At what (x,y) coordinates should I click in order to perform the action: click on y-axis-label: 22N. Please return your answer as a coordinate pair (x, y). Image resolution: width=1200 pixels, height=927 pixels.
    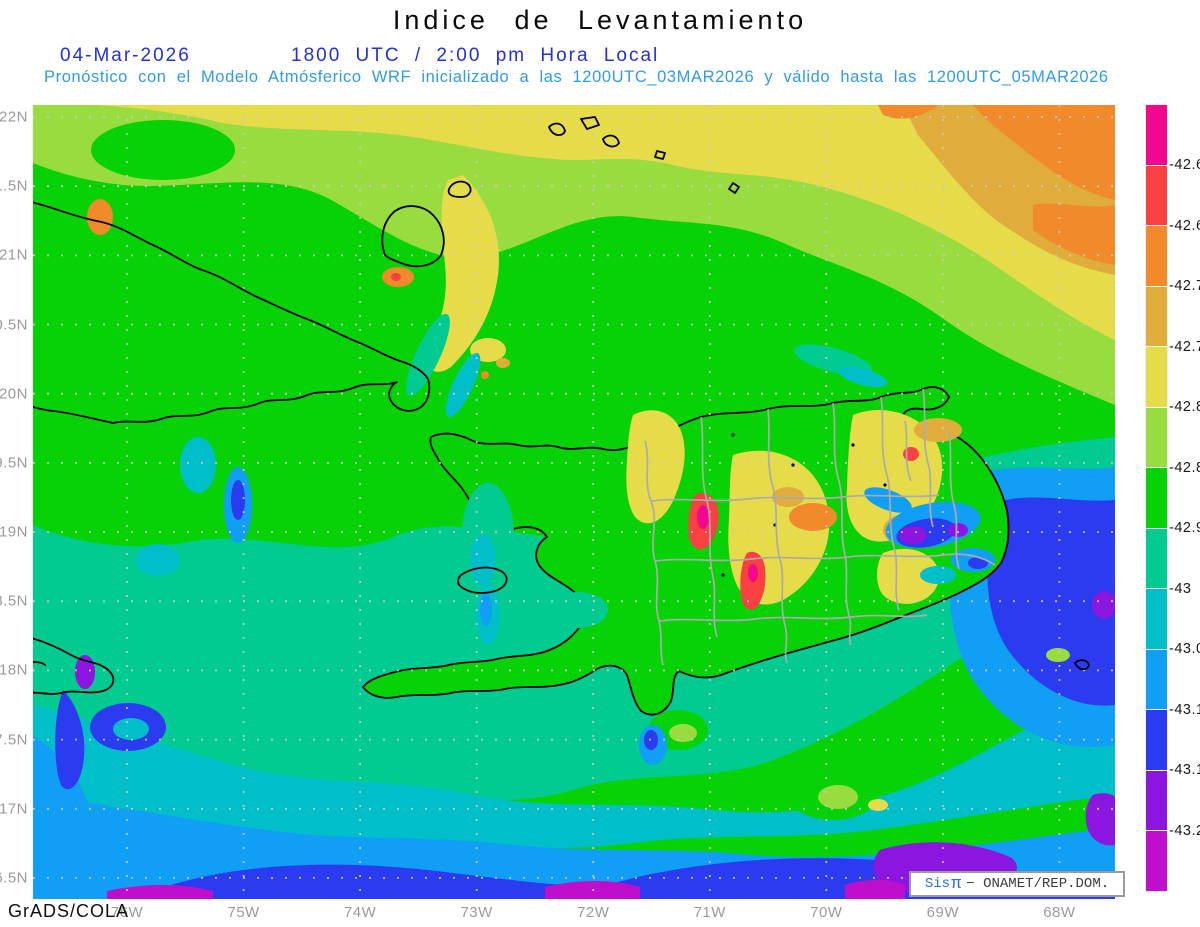
    Looking at the image, I should click on (14, 117).